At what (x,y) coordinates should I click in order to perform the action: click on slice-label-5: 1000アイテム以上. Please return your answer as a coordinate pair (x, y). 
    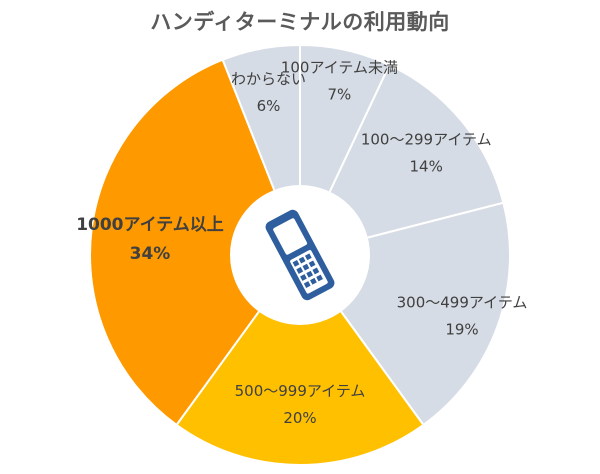
    Looking at the image, I should click on (150, 225).